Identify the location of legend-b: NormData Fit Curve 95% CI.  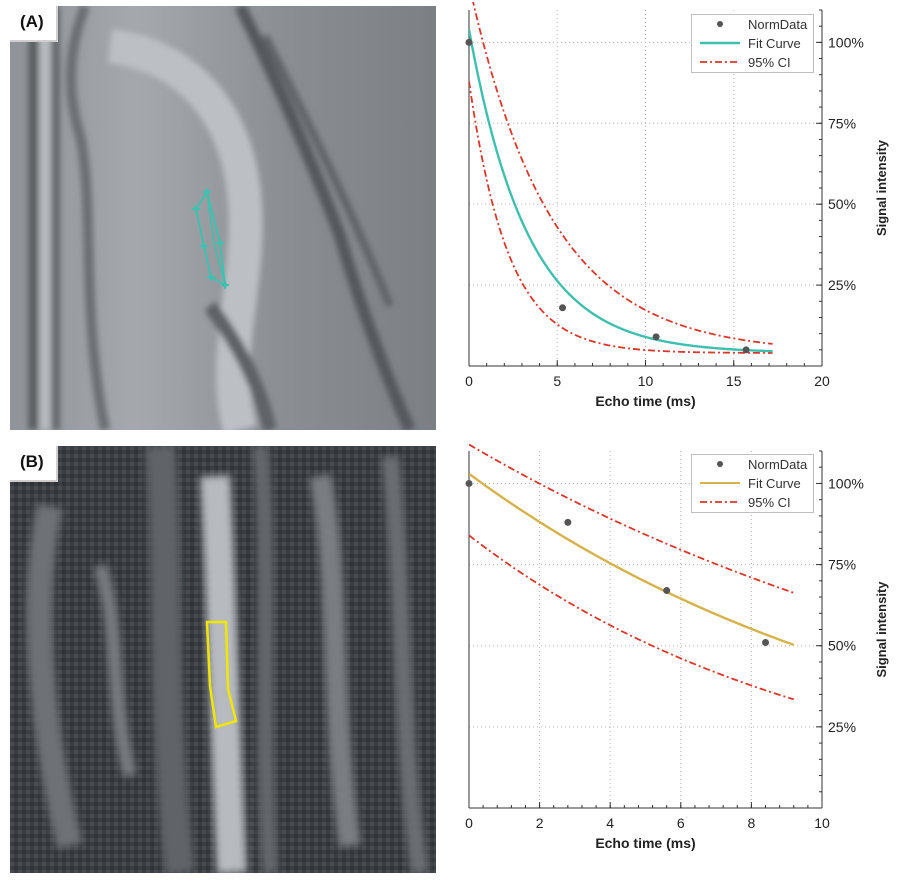
(753, 483).